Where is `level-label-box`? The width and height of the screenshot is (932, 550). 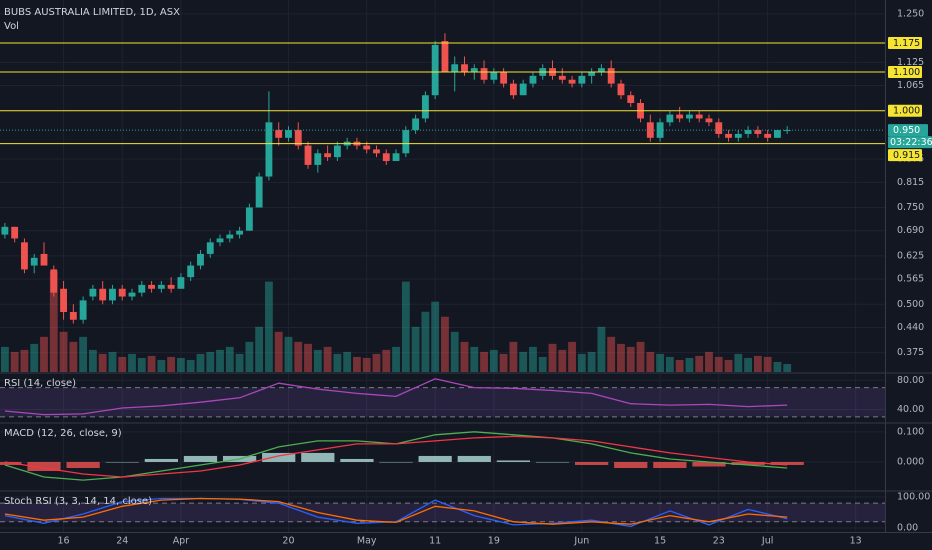 level-label-box is located at coordinates (905, 110).